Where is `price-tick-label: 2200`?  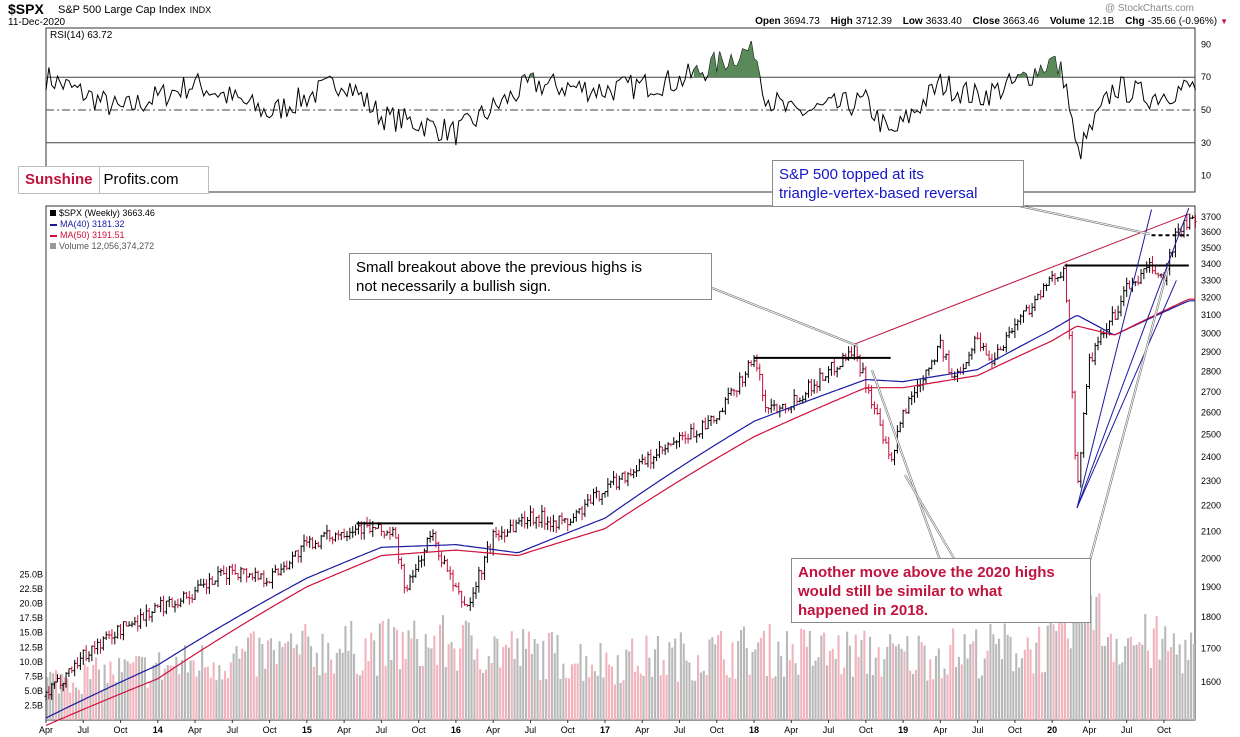
price-tick-label: 2200 is located at coordinates (1211, 505).